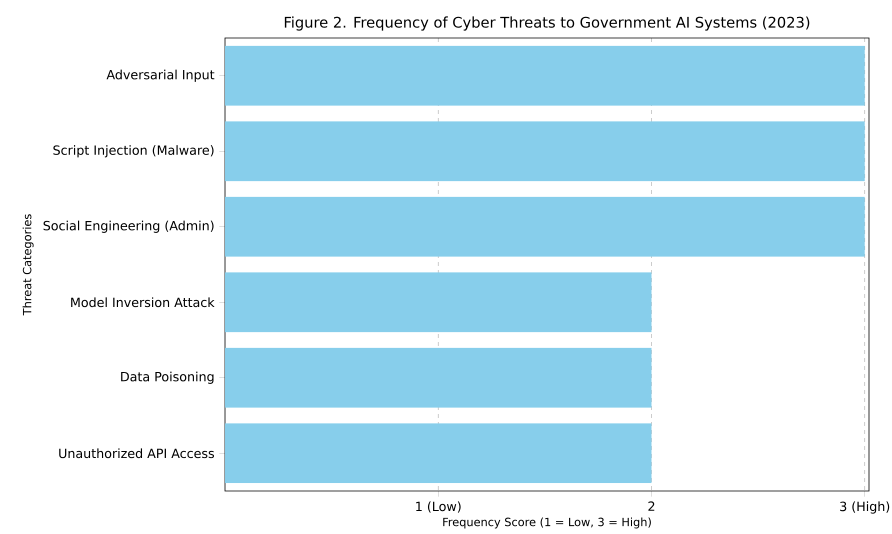 The image size is (892, 534). What do you see at coordinates (167, 378) in the screenshot?
I see `y-tick-label: Data Poisoning` at bounding box center [167, 378].